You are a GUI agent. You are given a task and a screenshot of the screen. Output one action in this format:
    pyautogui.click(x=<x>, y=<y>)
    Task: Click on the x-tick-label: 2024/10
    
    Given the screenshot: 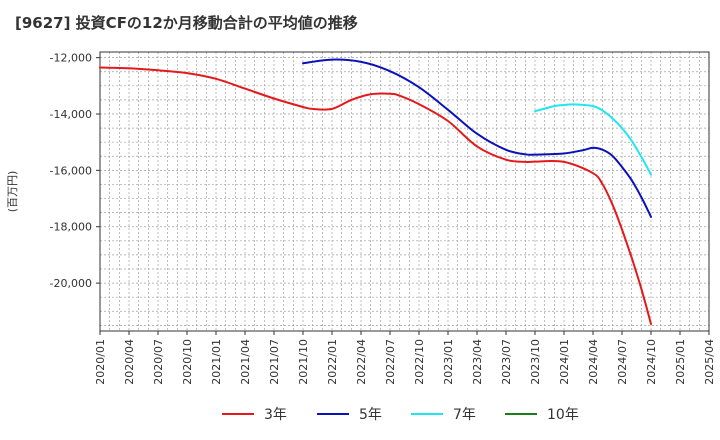 What is the action you would take?
    pyautogui.click(x=651, y=362)
    